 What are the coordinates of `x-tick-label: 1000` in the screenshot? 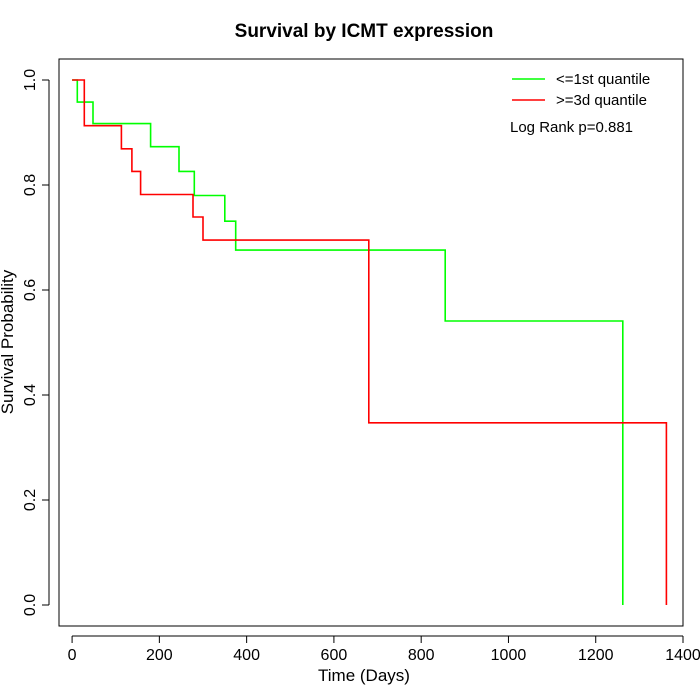 It's located at (509, 655).